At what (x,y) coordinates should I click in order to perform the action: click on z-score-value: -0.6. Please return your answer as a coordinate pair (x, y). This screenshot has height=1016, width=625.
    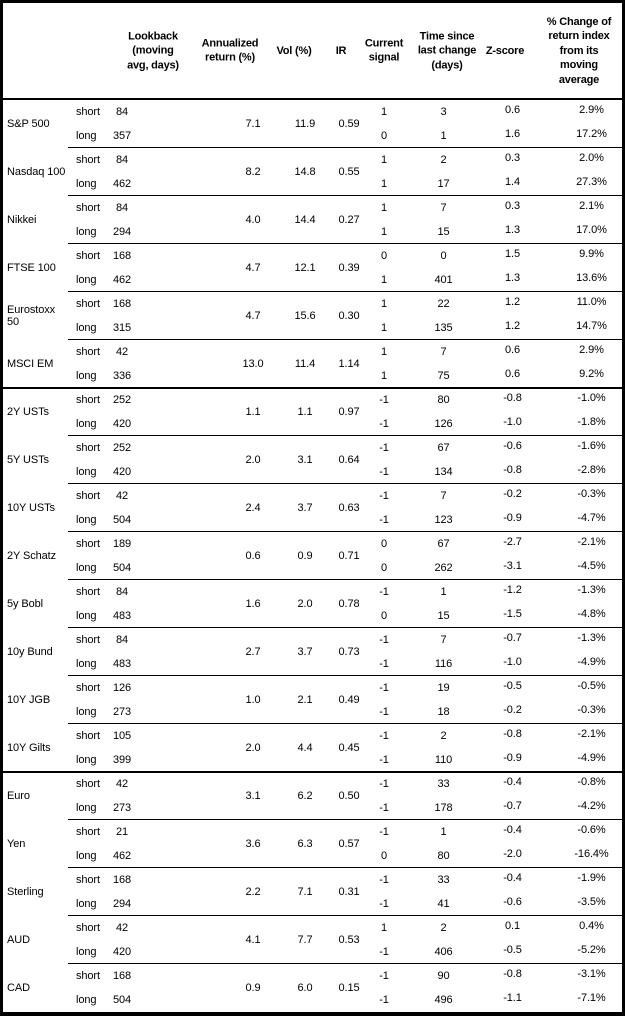
    Looking at the image, I should click on (512, 902).